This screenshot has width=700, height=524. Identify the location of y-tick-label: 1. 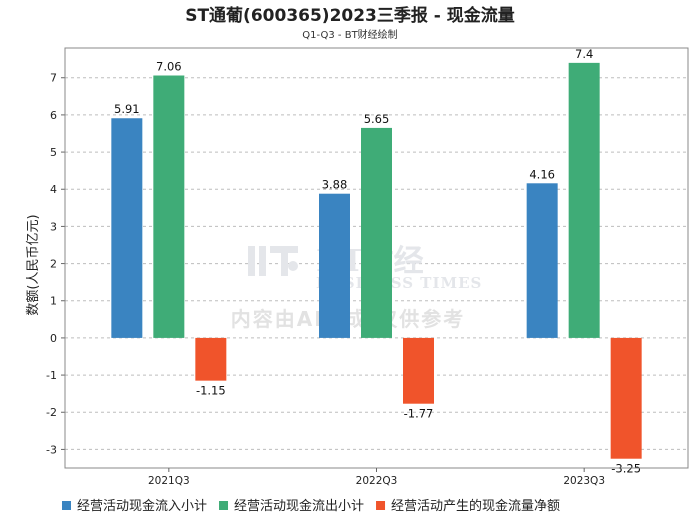
(53, 301).